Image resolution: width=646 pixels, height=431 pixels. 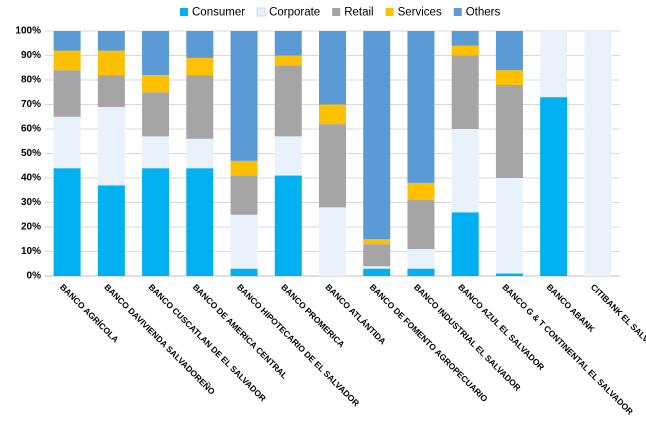 I want to click on legend-label: Consumer, so click(x=218, y=13).